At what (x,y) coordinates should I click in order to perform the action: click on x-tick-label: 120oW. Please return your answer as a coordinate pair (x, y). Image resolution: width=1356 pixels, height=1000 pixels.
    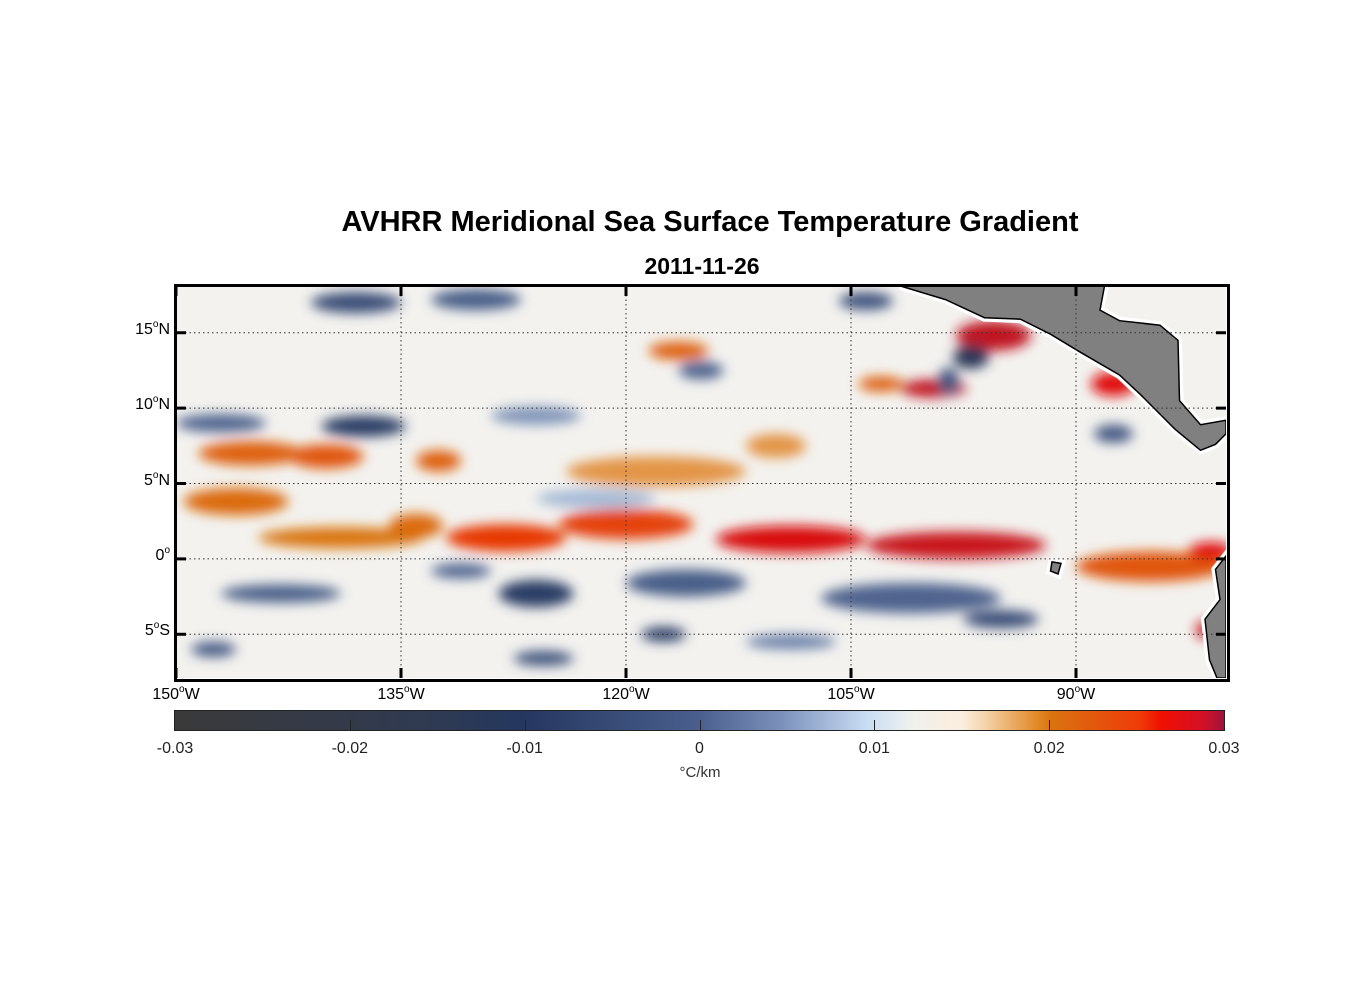
    Looking at the image, I should click on (626, 694).